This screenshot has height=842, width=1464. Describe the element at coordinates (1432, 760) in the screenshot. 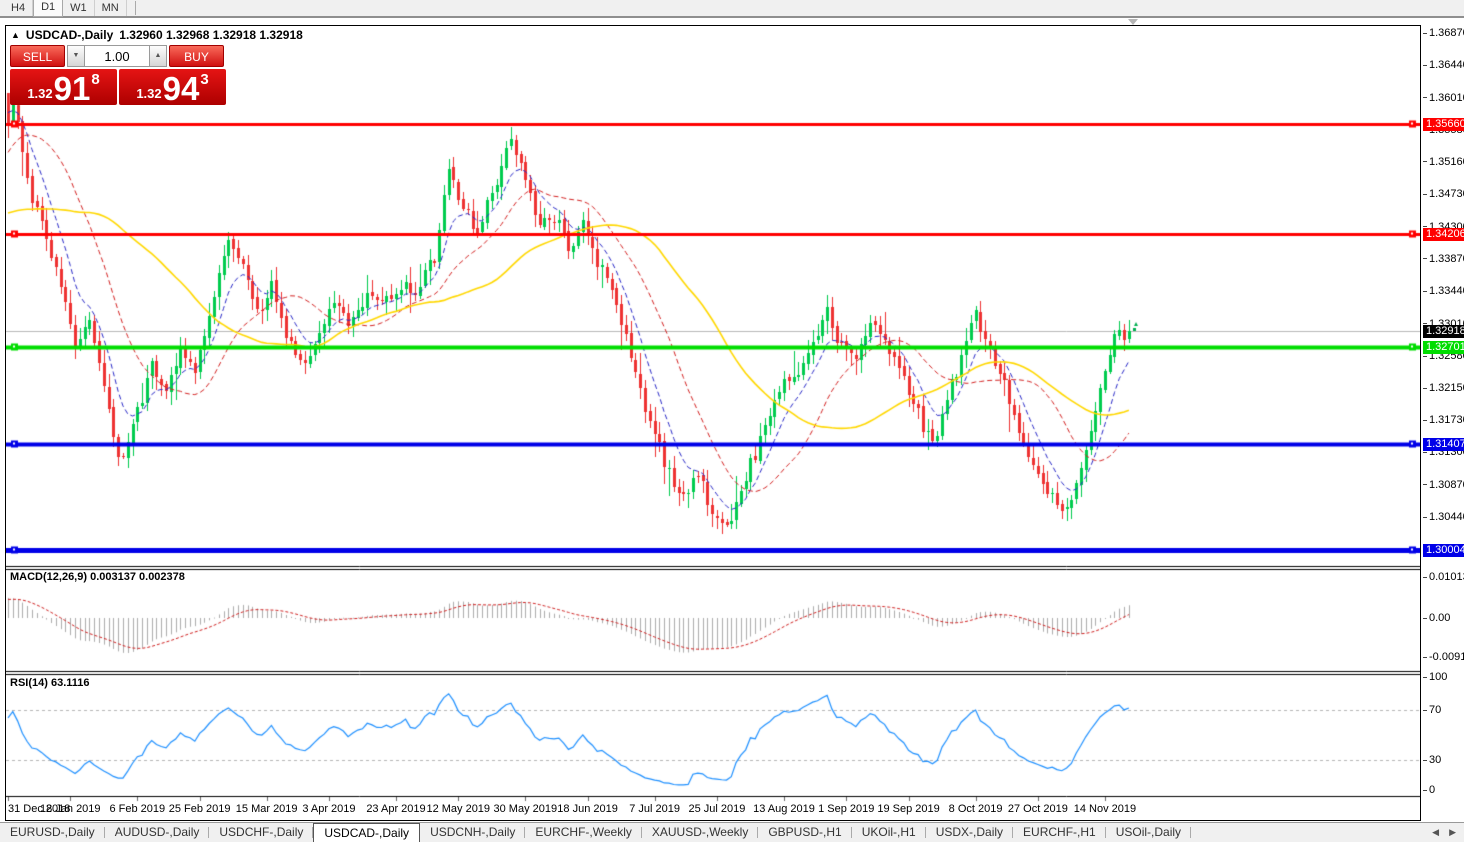

I see `rsi-axis-tick: 30` at that location.